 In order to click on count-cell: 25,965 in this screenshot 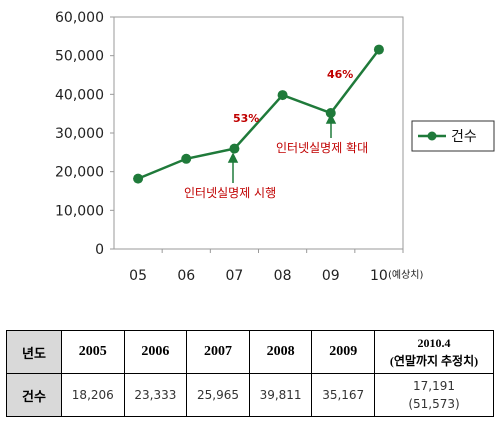, I will do `click(218, 395)`.